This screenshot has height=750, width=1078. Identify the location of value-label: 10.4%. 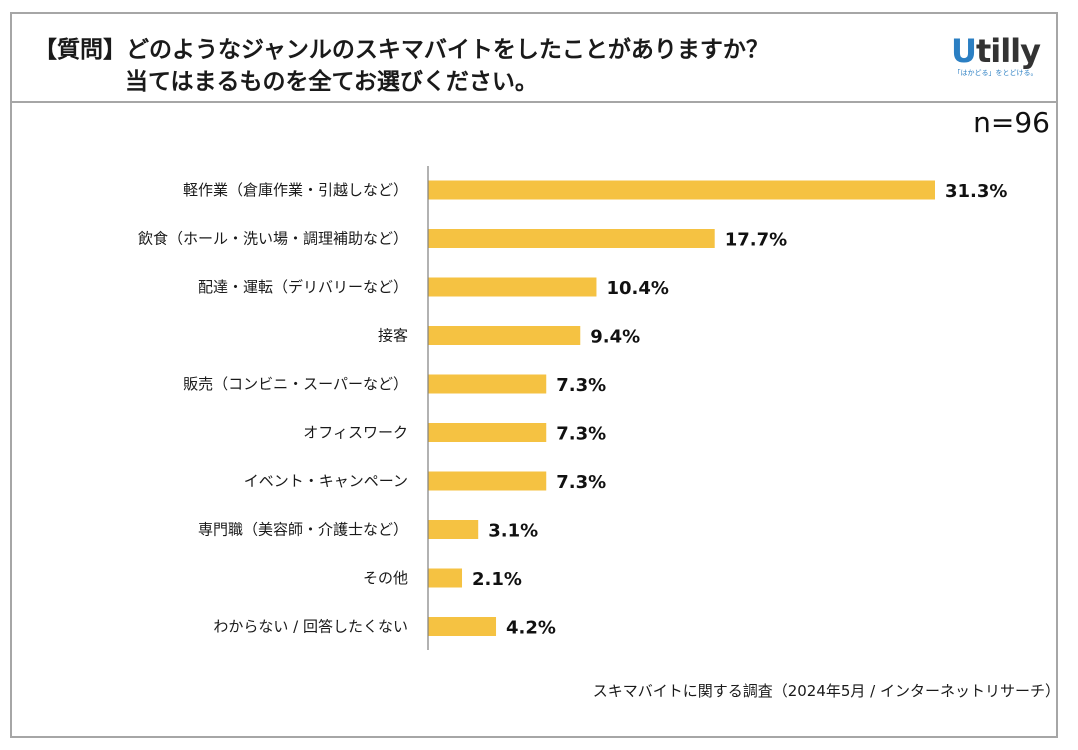
(637, 288).